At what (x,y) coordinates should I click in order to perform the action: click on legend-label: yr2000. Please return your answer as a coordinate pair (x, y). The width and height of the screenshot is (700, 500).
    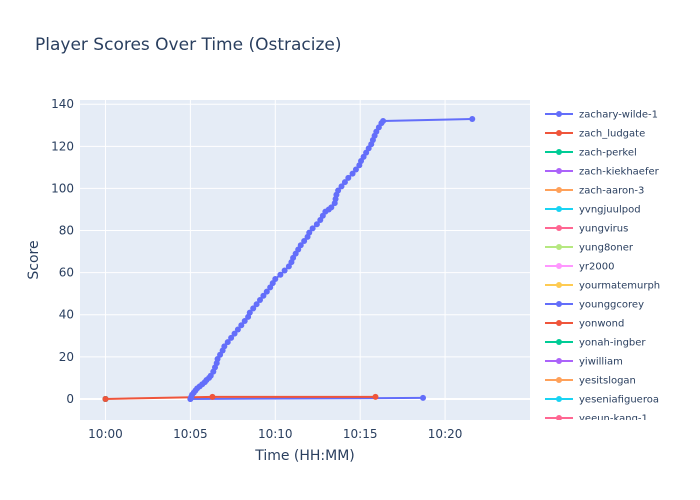
    Looking at the image, I should click on (596, 267).